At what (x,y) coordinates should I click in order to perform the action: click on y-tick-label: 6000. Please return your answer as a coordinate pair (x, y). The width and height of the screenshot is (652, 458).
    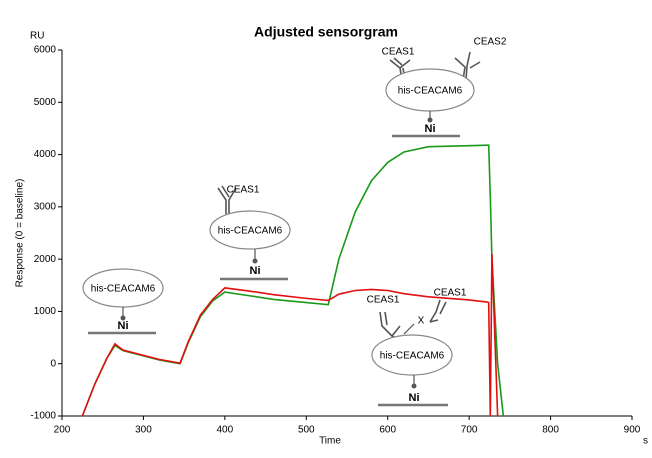
    Looking at the image, I should click on (45, 50).